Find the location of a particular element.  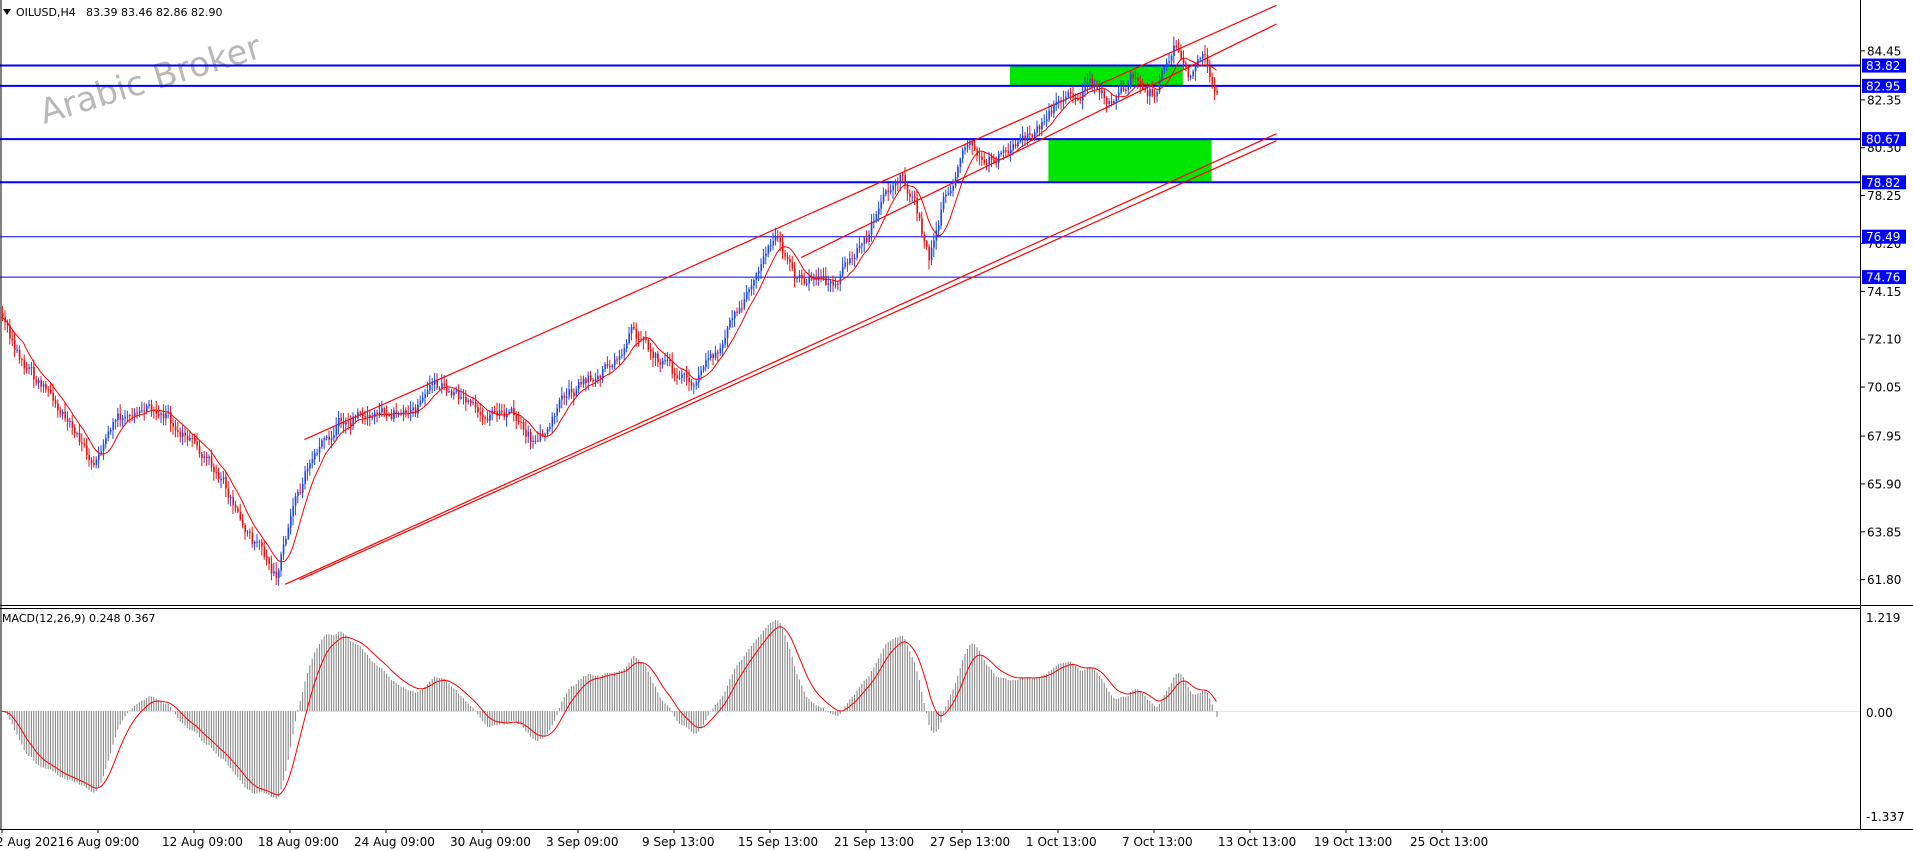

y-tick-label-9: 65.90 is located at coordinates (1884, 484).